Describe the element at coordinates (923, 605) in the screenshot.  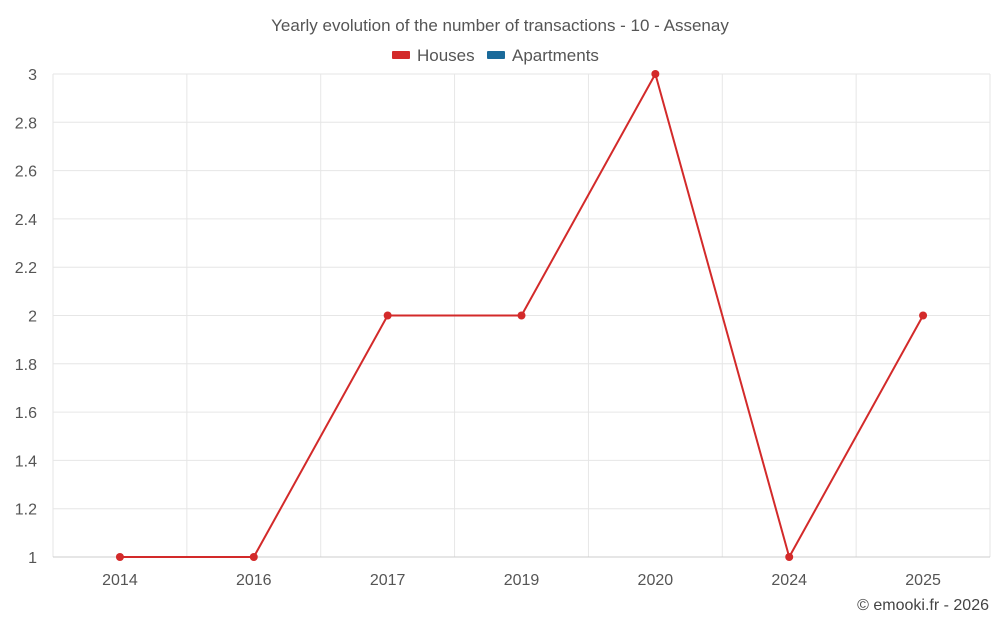
I see `credit-text: © emooki.fr - 2026` at that location.